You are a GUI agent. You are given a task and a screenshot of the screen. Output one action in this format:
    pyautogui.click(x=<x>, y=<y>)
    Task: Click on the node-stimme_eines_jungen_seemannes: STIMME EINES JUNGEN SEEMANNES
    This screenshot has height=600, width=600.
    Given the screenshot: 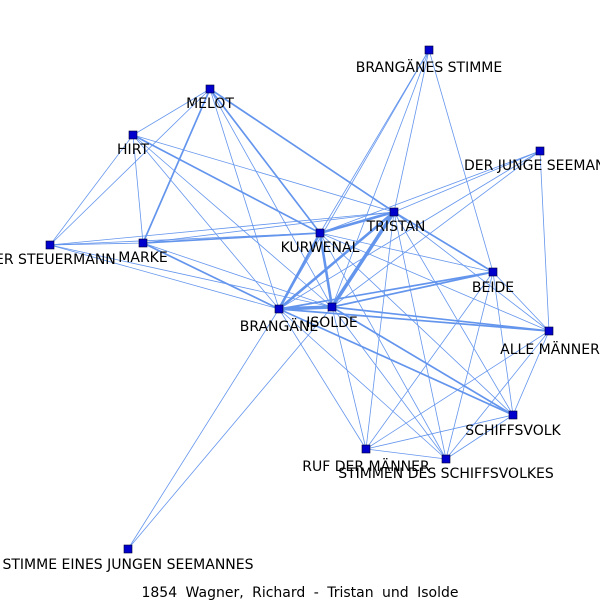 What is the action you would take?
    pyautogui.click(x=128, y=558)
    